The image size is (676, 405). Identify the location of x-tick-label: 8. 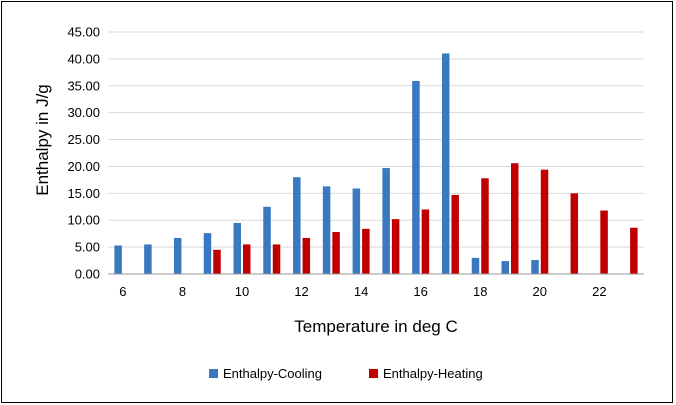
(182, 291).